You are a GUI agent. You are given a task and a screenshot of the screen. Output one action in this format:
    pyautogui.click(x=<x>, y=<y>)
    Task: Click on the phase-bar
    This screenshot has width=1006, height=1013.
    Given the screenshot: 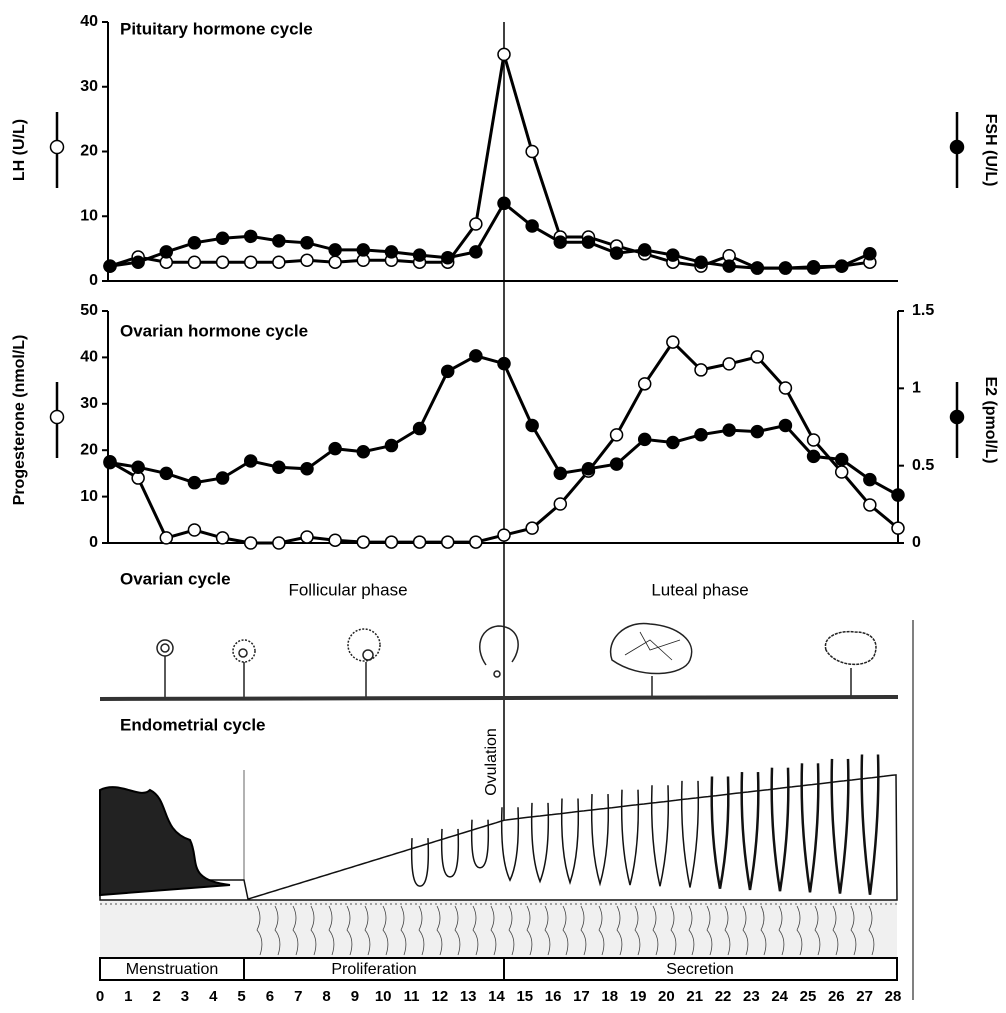 What is the action you would take?
    pyautogui.click(x=498, y=969)
    